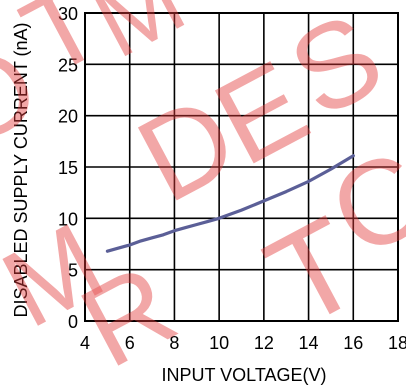 The height and width of the screenshot is (387, 406). I want to click on y-tick-label: 20, so click(68, 117).